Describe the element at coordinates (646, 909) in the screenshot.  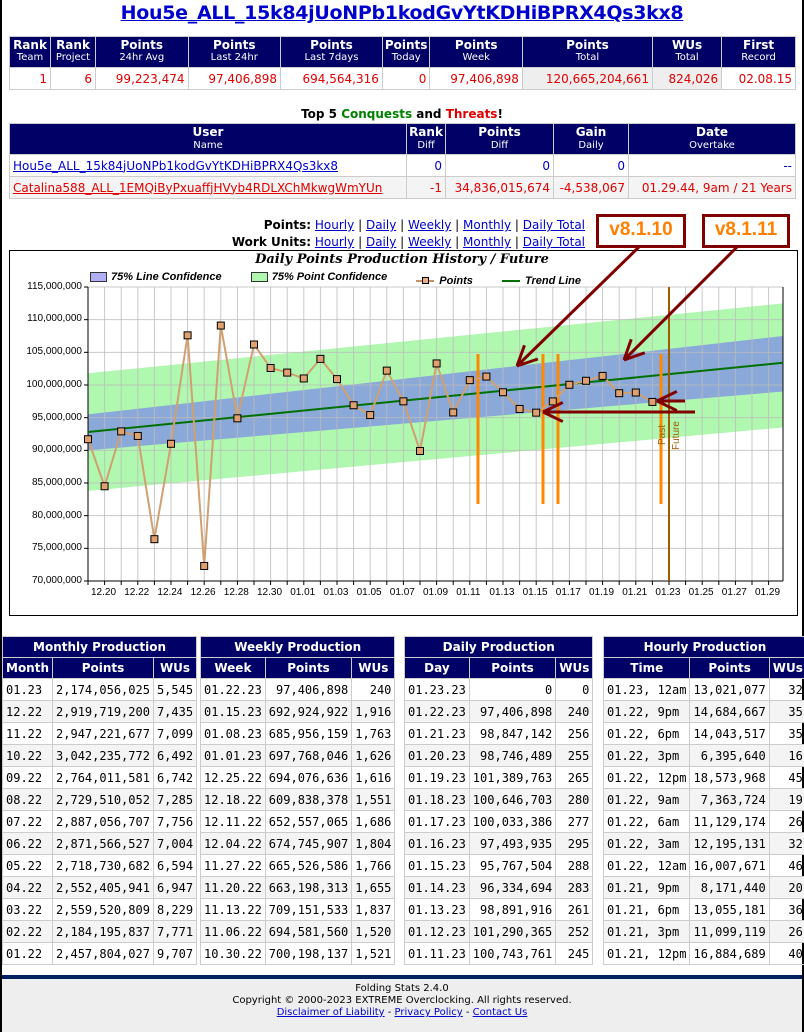
I see `period-cell: 01.21, 6pm` at that location.